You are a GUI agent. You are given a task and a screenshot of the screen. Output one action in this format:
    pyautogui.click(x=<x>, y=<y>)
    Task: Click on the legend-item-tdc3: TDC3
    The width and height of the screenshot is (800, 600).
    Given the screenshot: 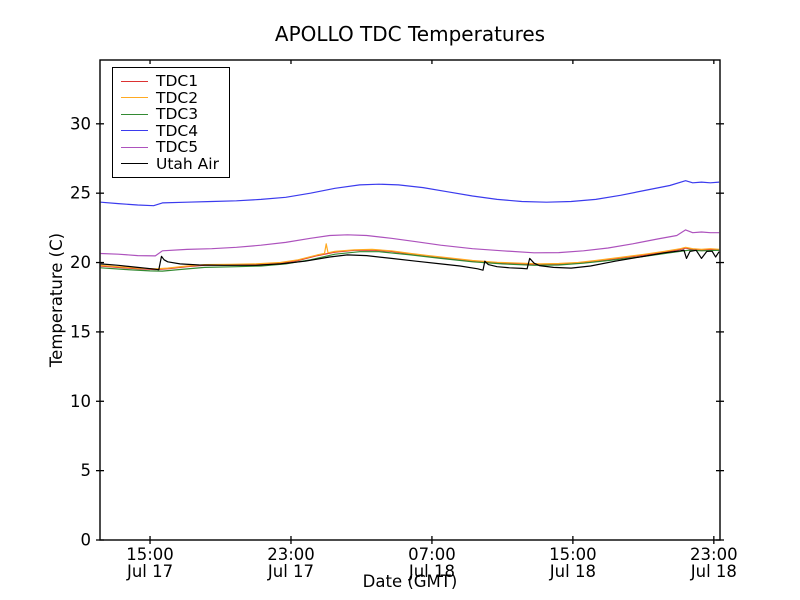 What is the action you would take?
    pyautogui.click(x=170, y=114)
    